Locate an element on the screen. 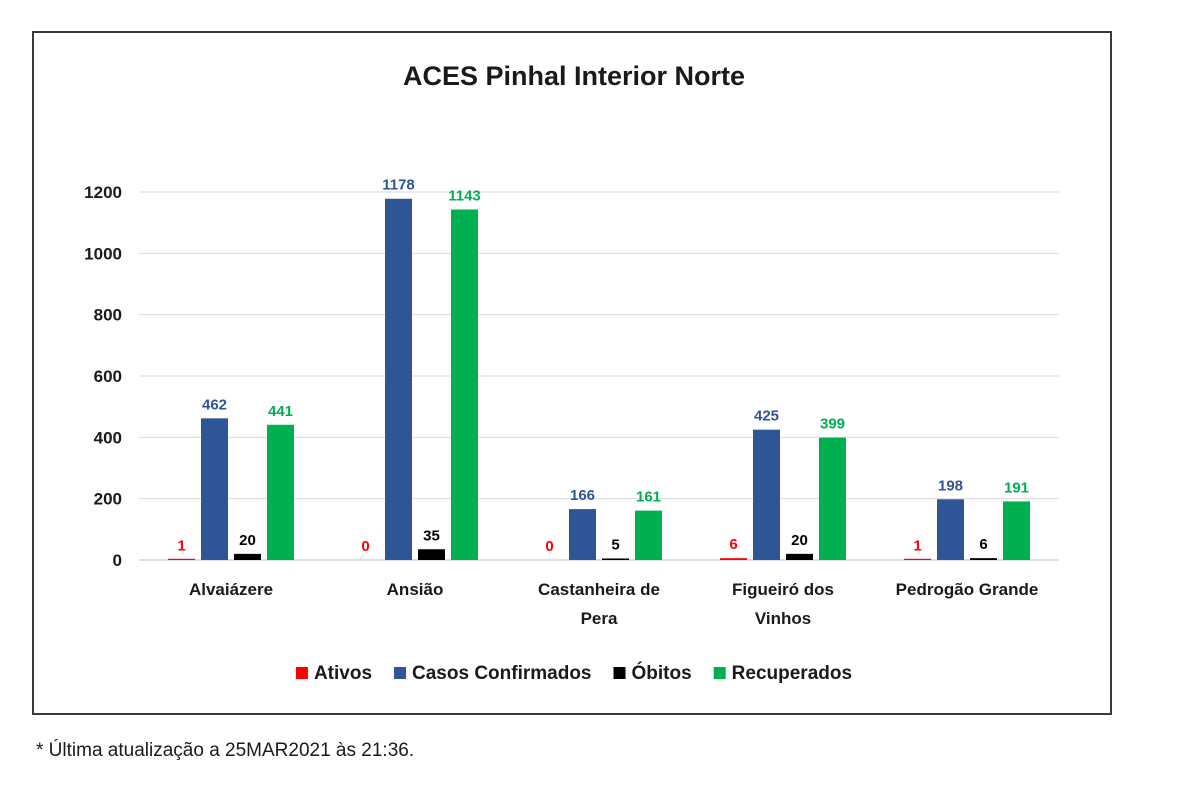 This screenshot has height=793, width=1200. legend-label: Casos Confirmados is located at coordinates (501, 673).